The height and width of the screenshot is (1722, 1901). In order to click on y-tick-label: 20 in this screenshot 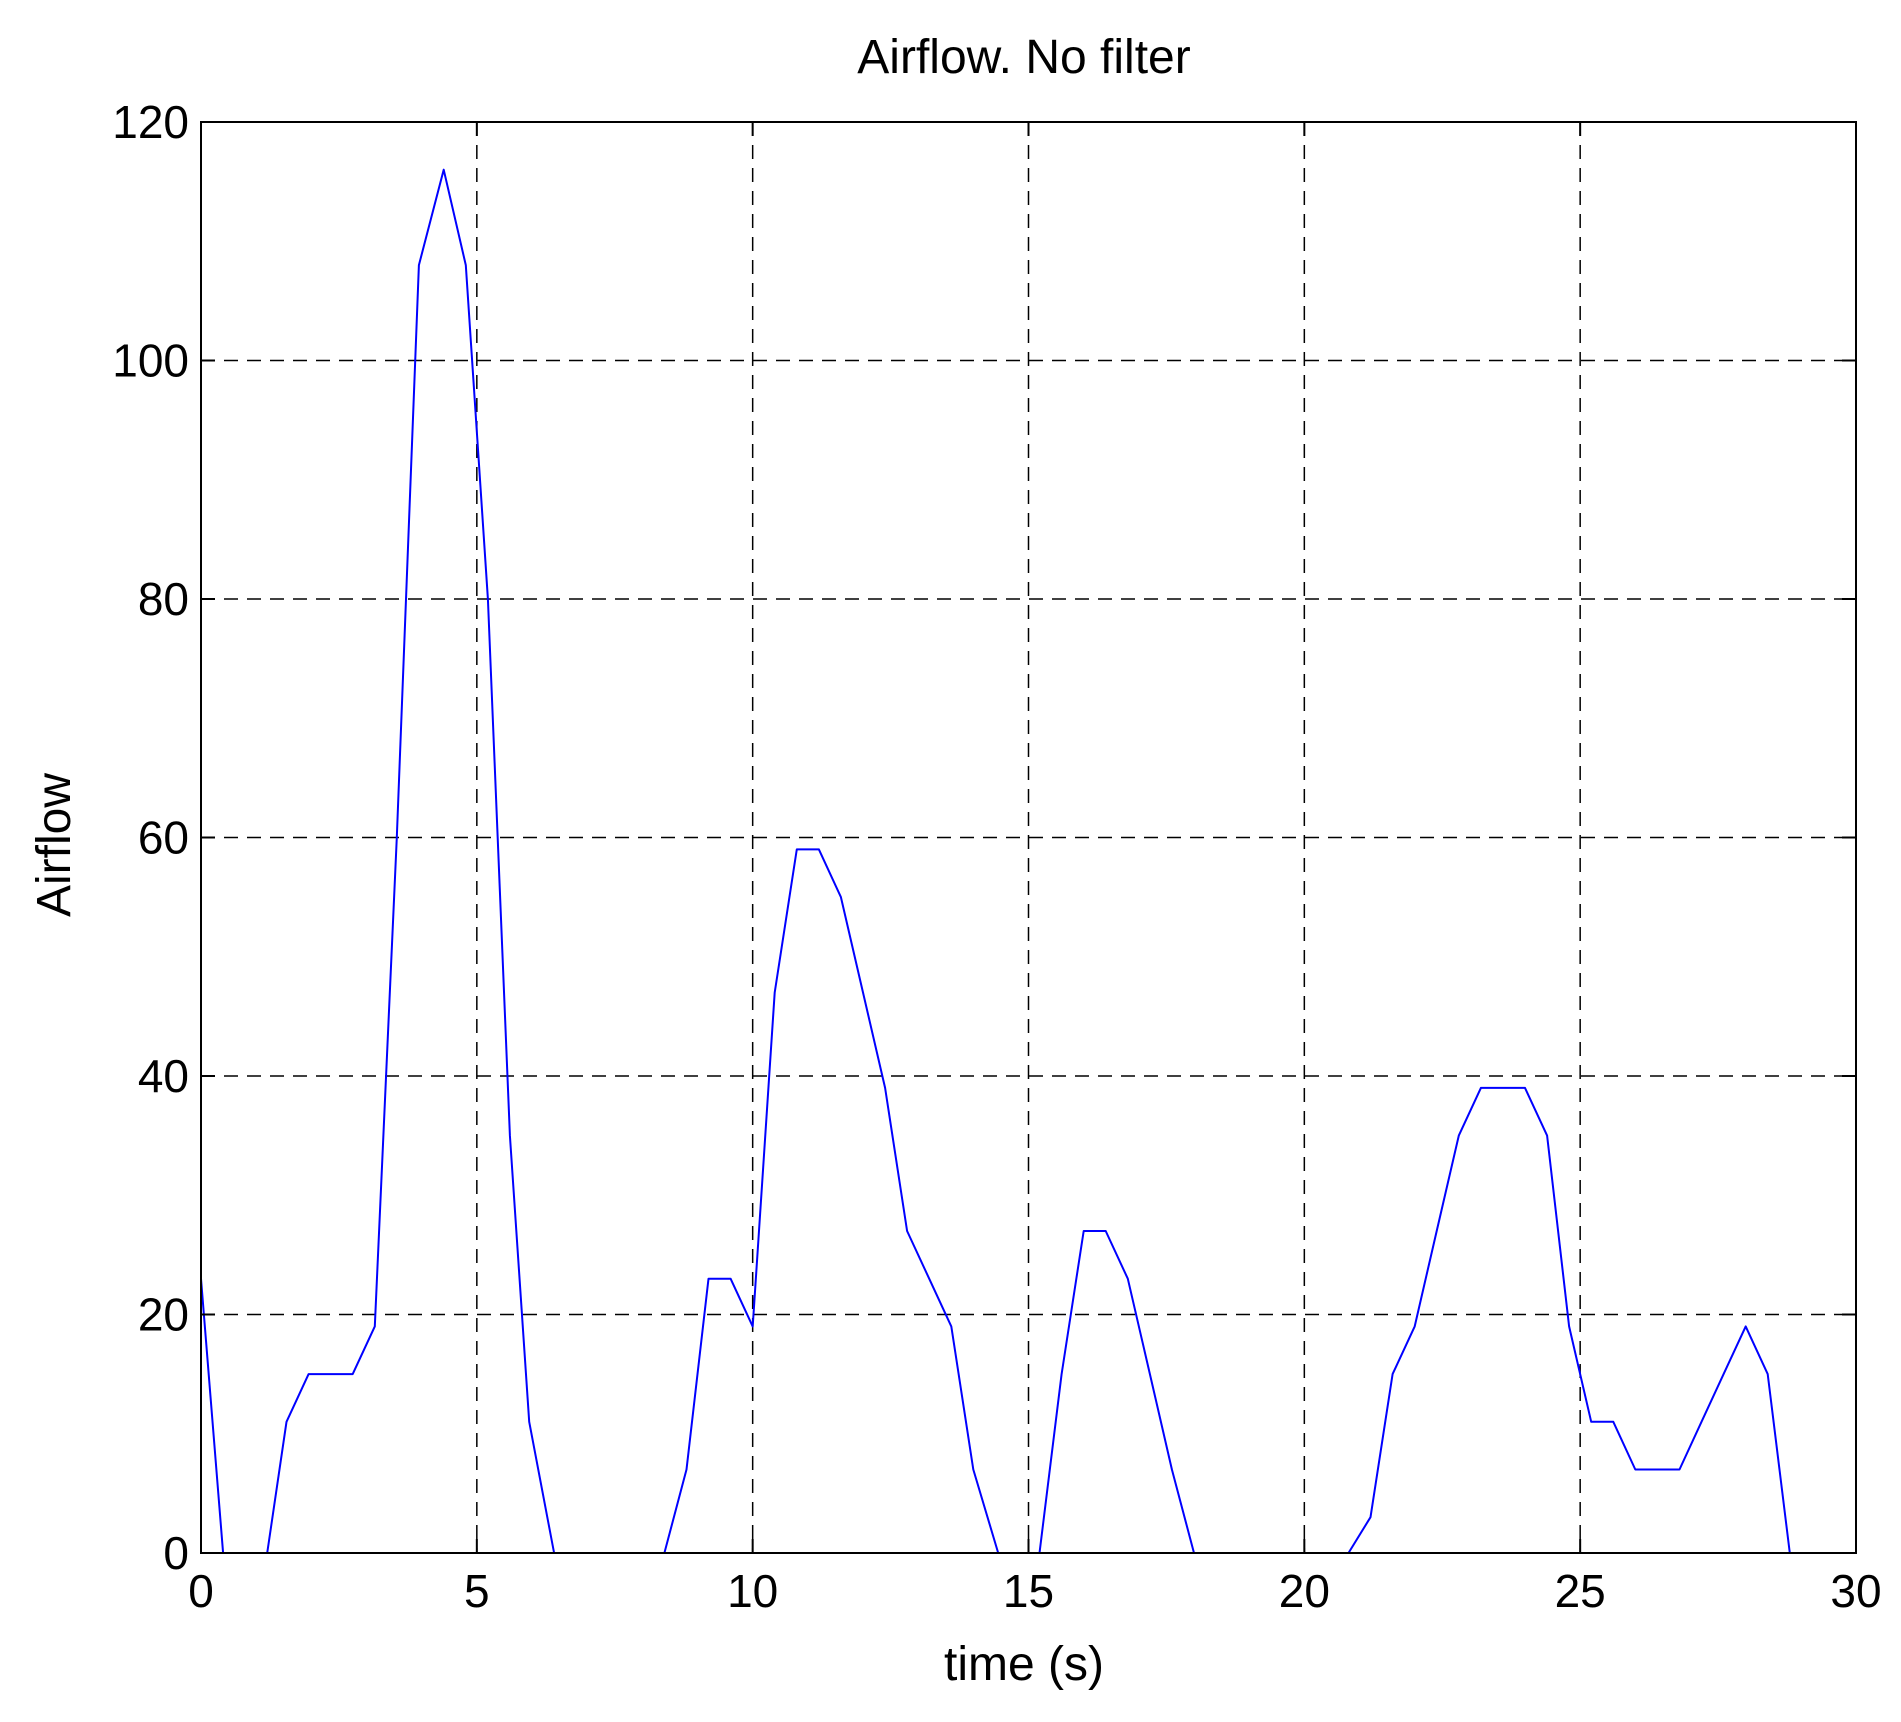, I will do `click(163, 1315)`.